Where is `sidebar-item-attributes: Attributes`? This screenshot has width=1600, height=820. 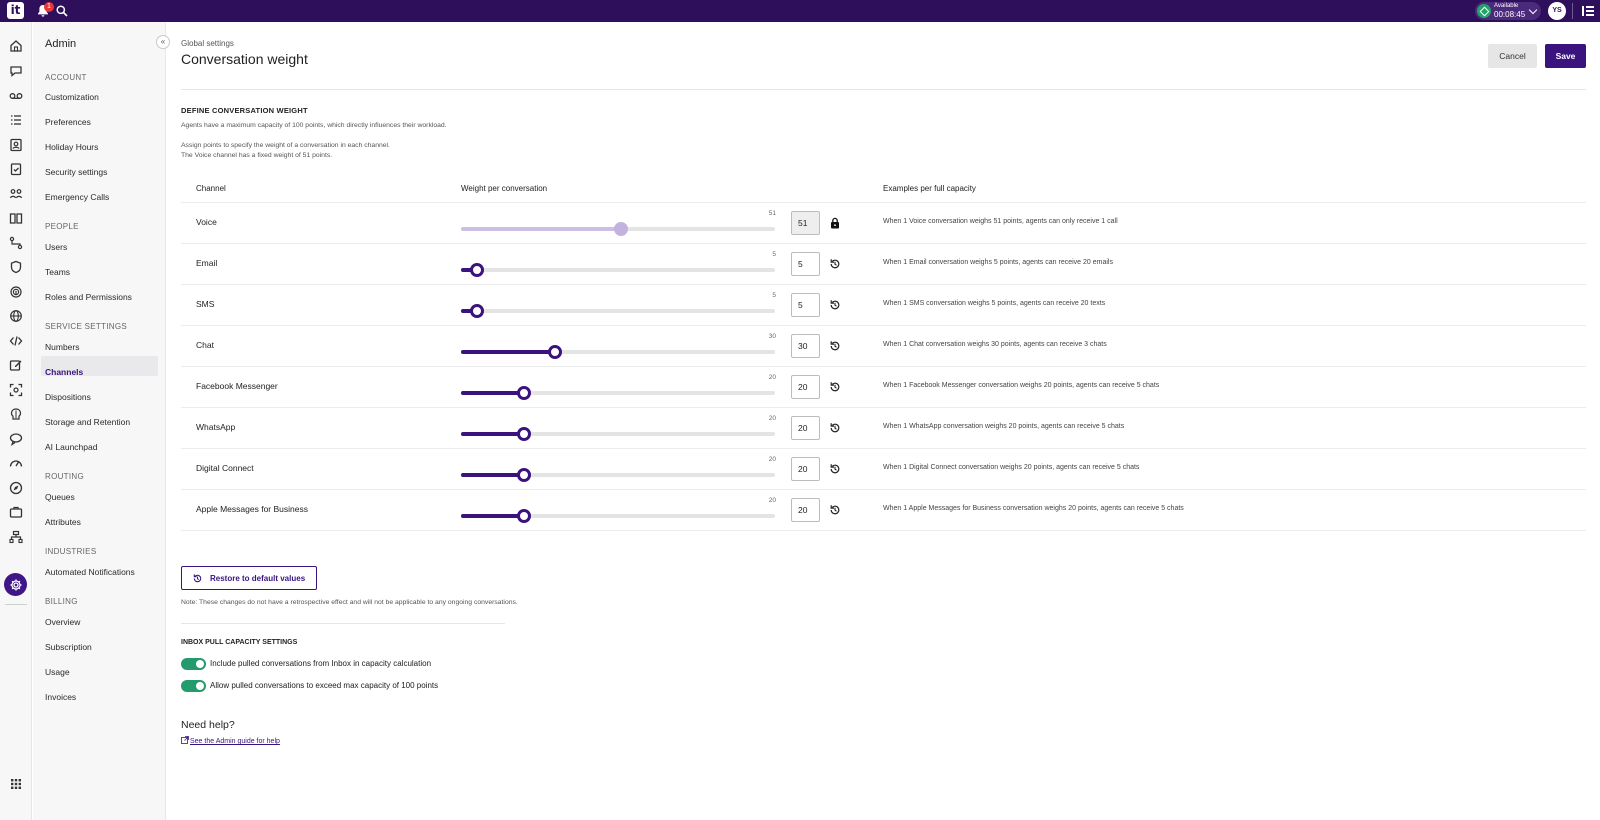 sidebar-item-attributes: Attributes is located at coordinates (63, 522).